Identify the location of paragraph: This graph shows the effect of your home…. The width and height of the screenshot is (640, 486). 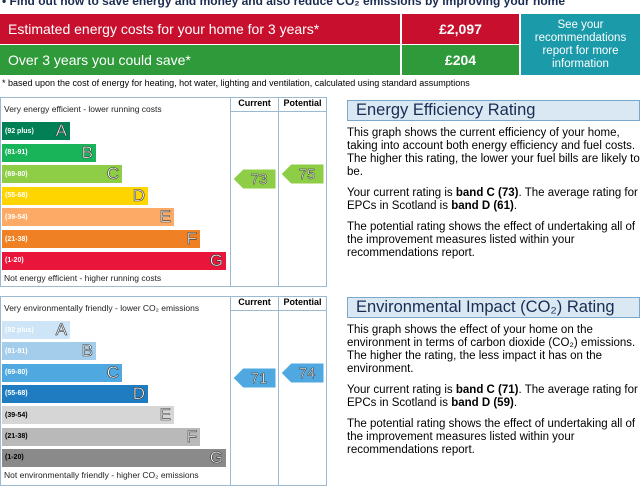
(491, 349).